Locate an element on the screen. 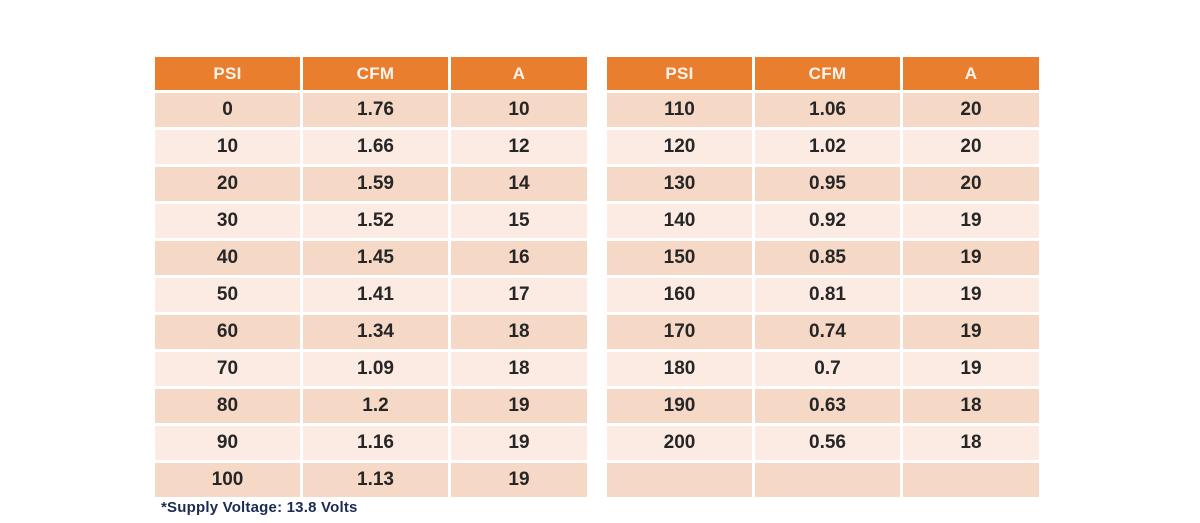 Image resolution: width=1200 pixels, height=523 pixels. table-cell: 180 is located at coordinates (679, 369).